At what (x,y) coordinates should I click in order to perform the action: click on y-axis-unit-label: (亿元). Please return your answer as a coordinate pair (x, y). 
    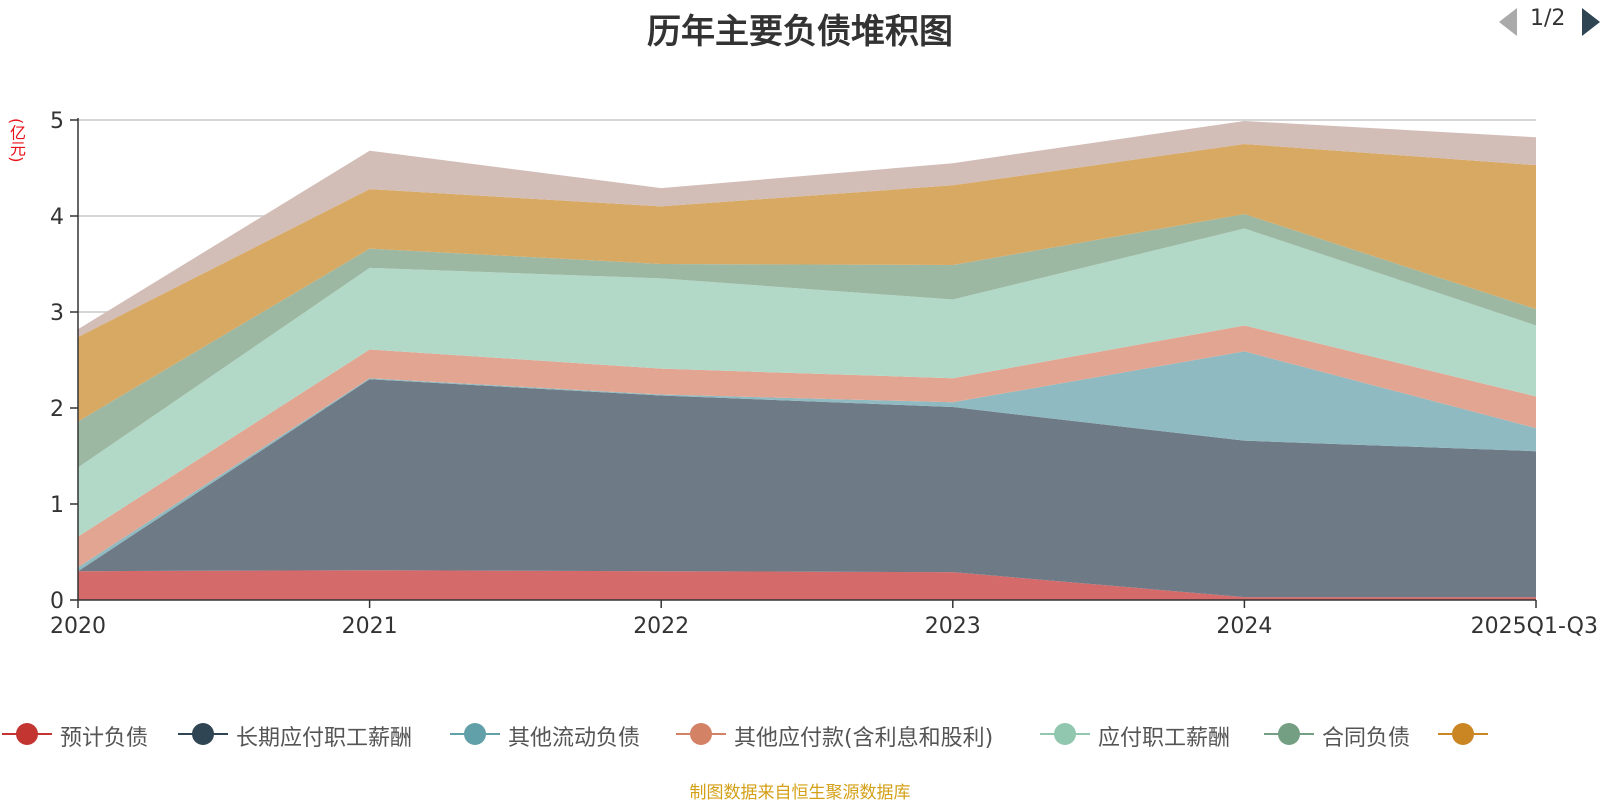
    Looking at the image, I should click on (16, 140).